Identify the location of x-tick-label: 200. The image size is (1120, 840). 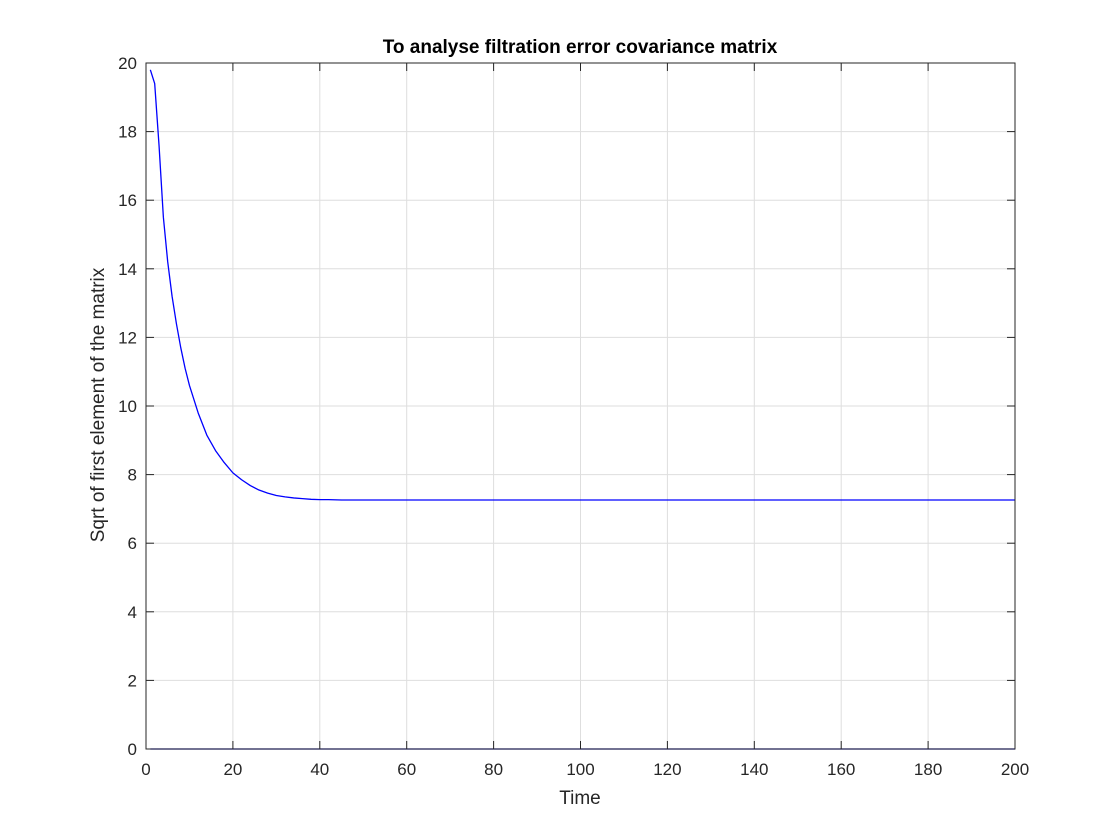
(1015, 769).